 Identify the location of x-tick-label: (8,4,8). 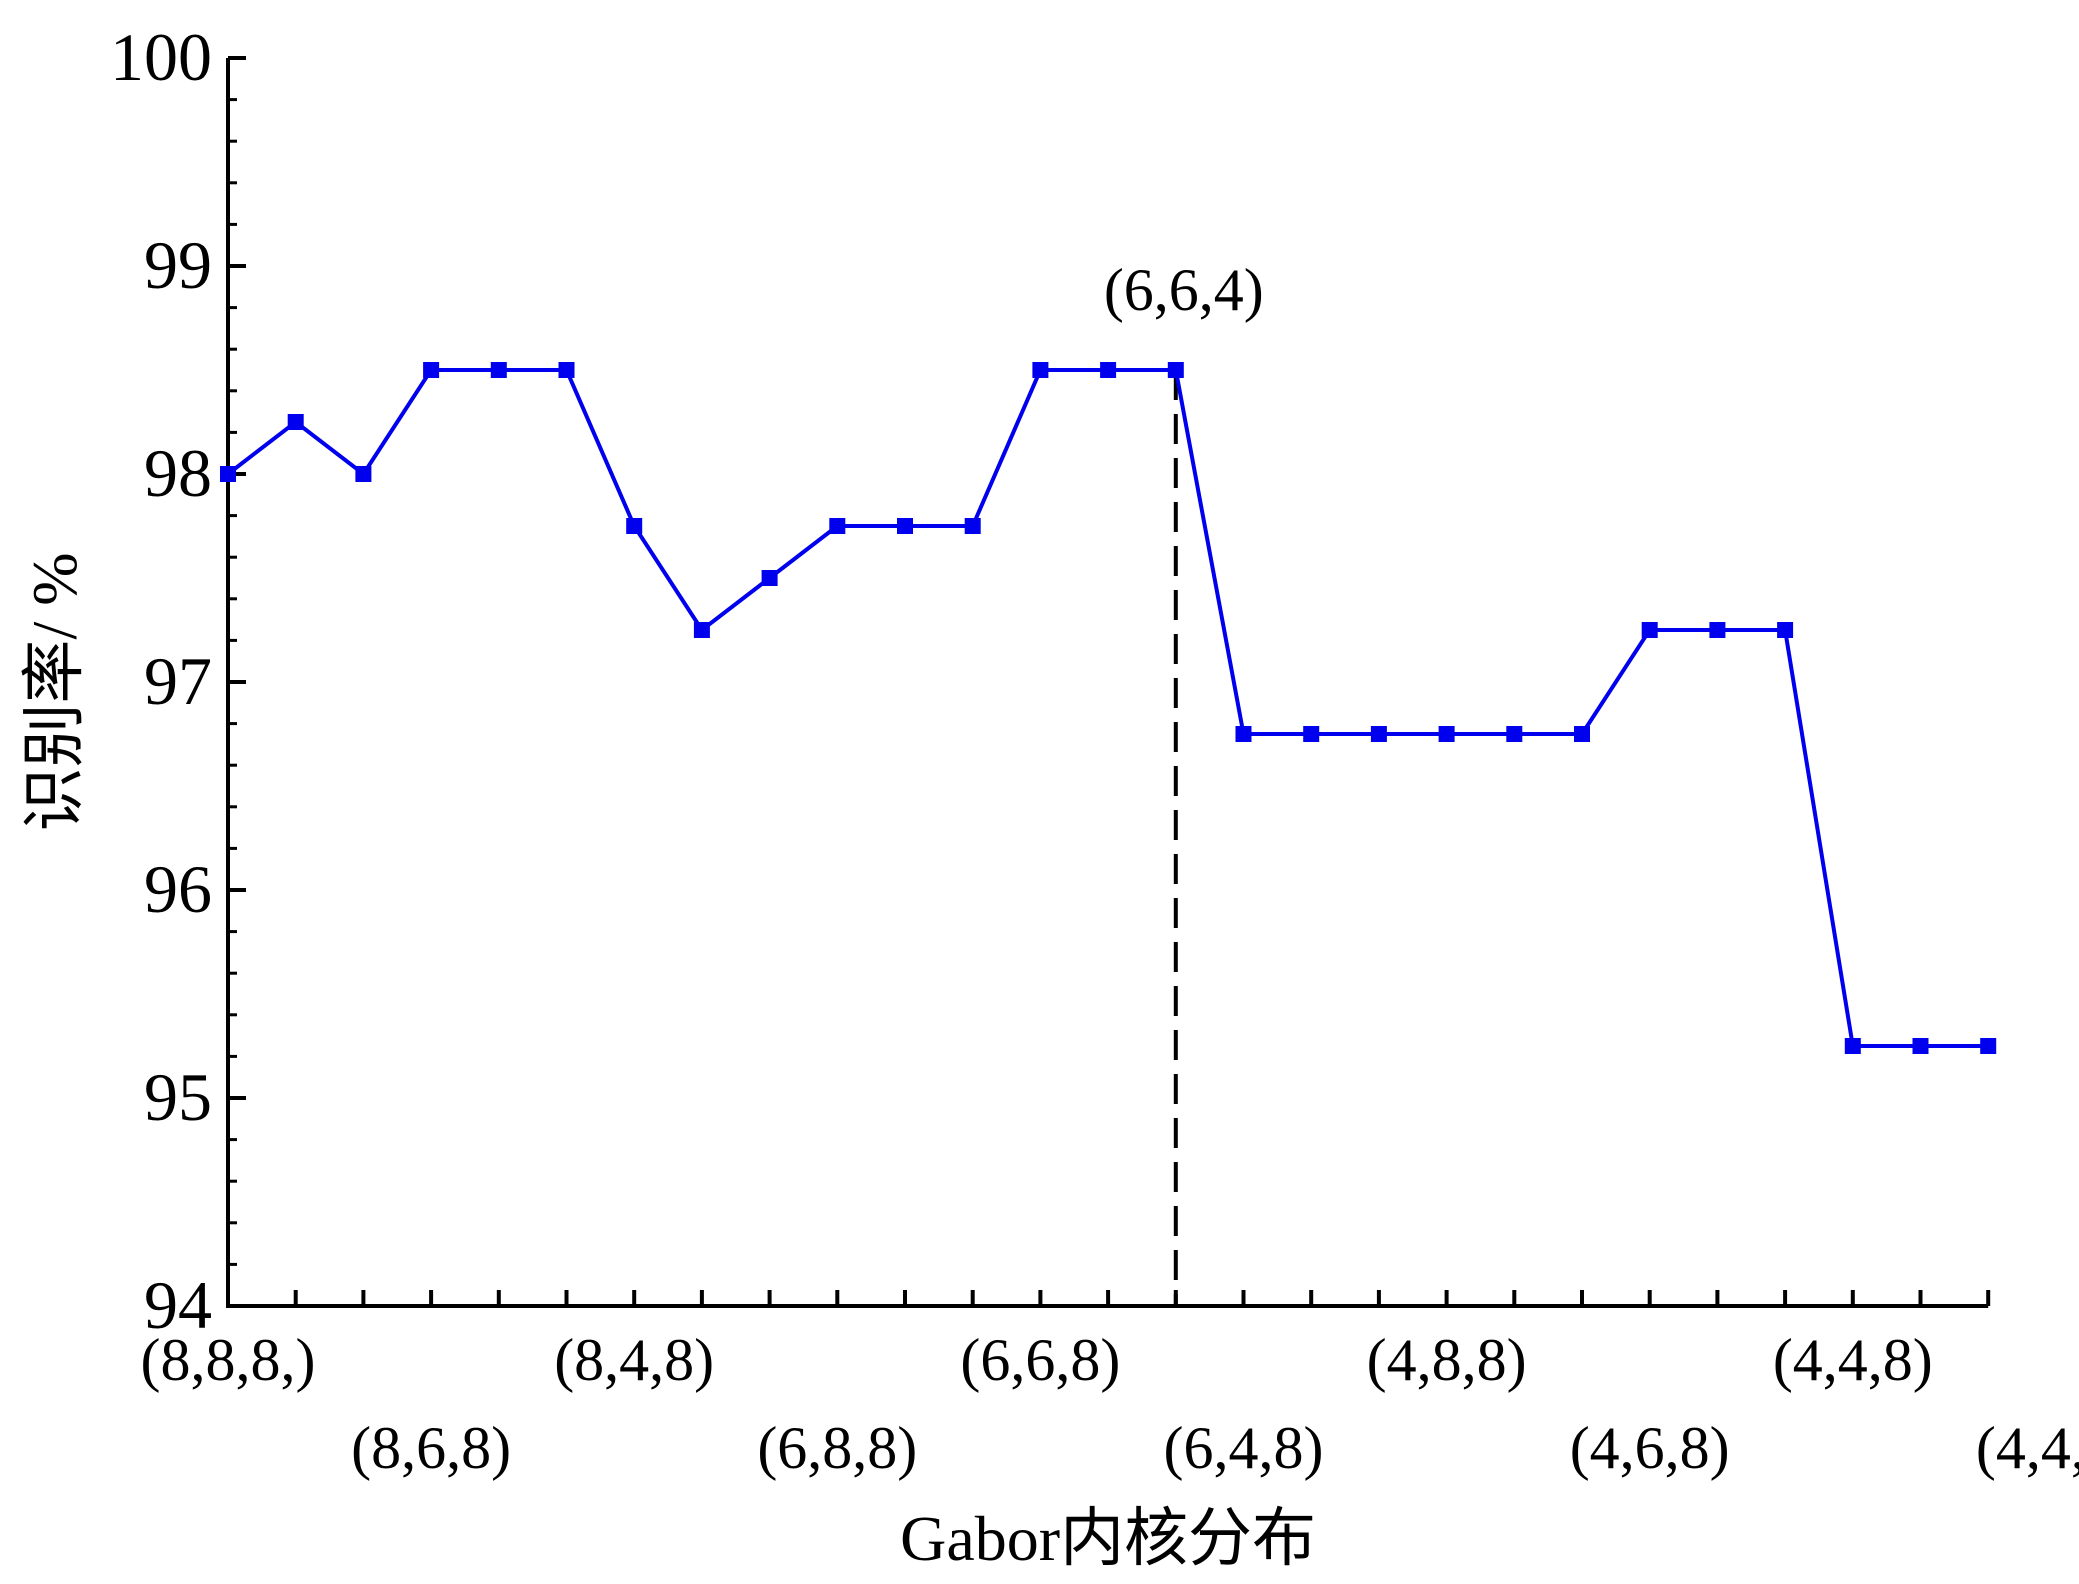
(634, 1360).